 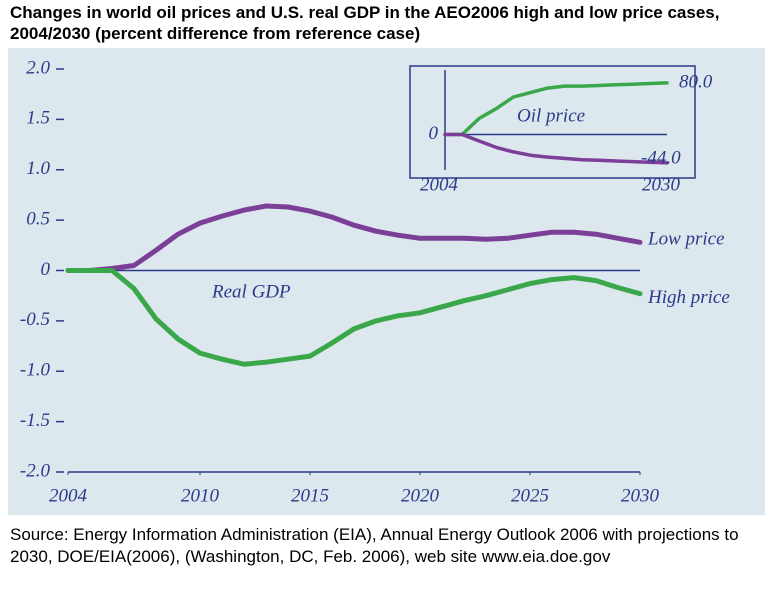 What do you see at coordinates (35, 420) in the screenshot?
I see `y-tick-label: -1.5` at bounding box center [35, 420].